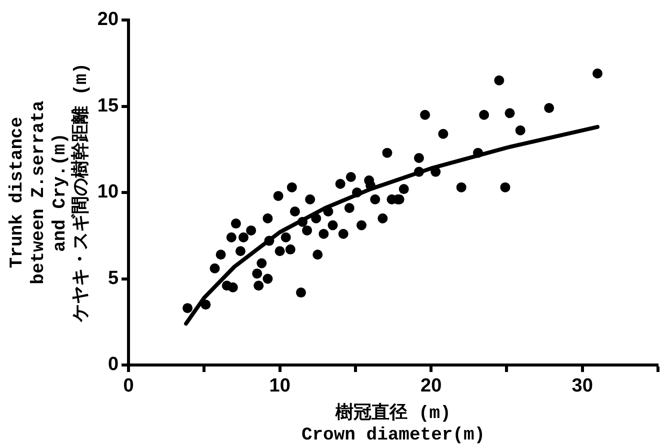 This screenshot has width=670, height=448. Describe the element at coordinates (113, 365) in the screenshot. I see `y-tick-label: 0` at that location.